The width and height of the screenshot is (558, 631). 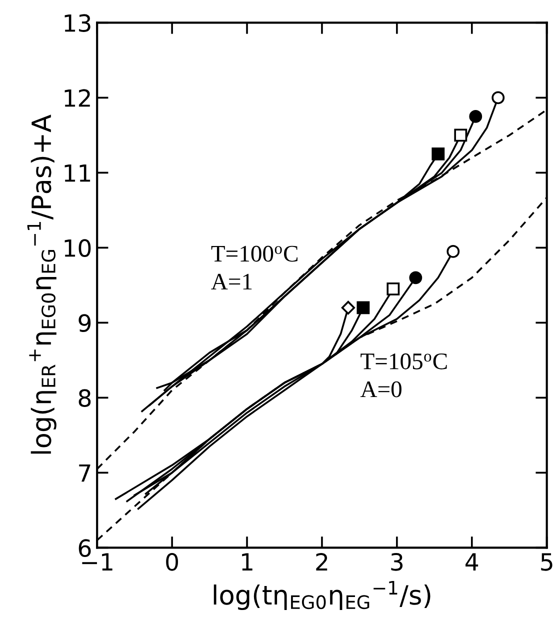 I want to click on y-tick-label: 11, so click(x=77, y=173).